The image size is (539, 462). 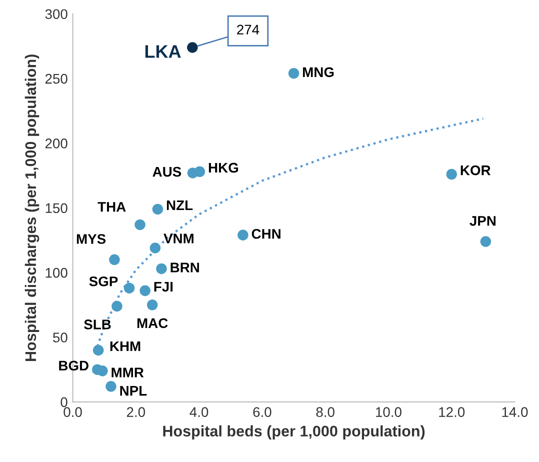 I want to click on annotation: 274, so click(x=248, y=29).